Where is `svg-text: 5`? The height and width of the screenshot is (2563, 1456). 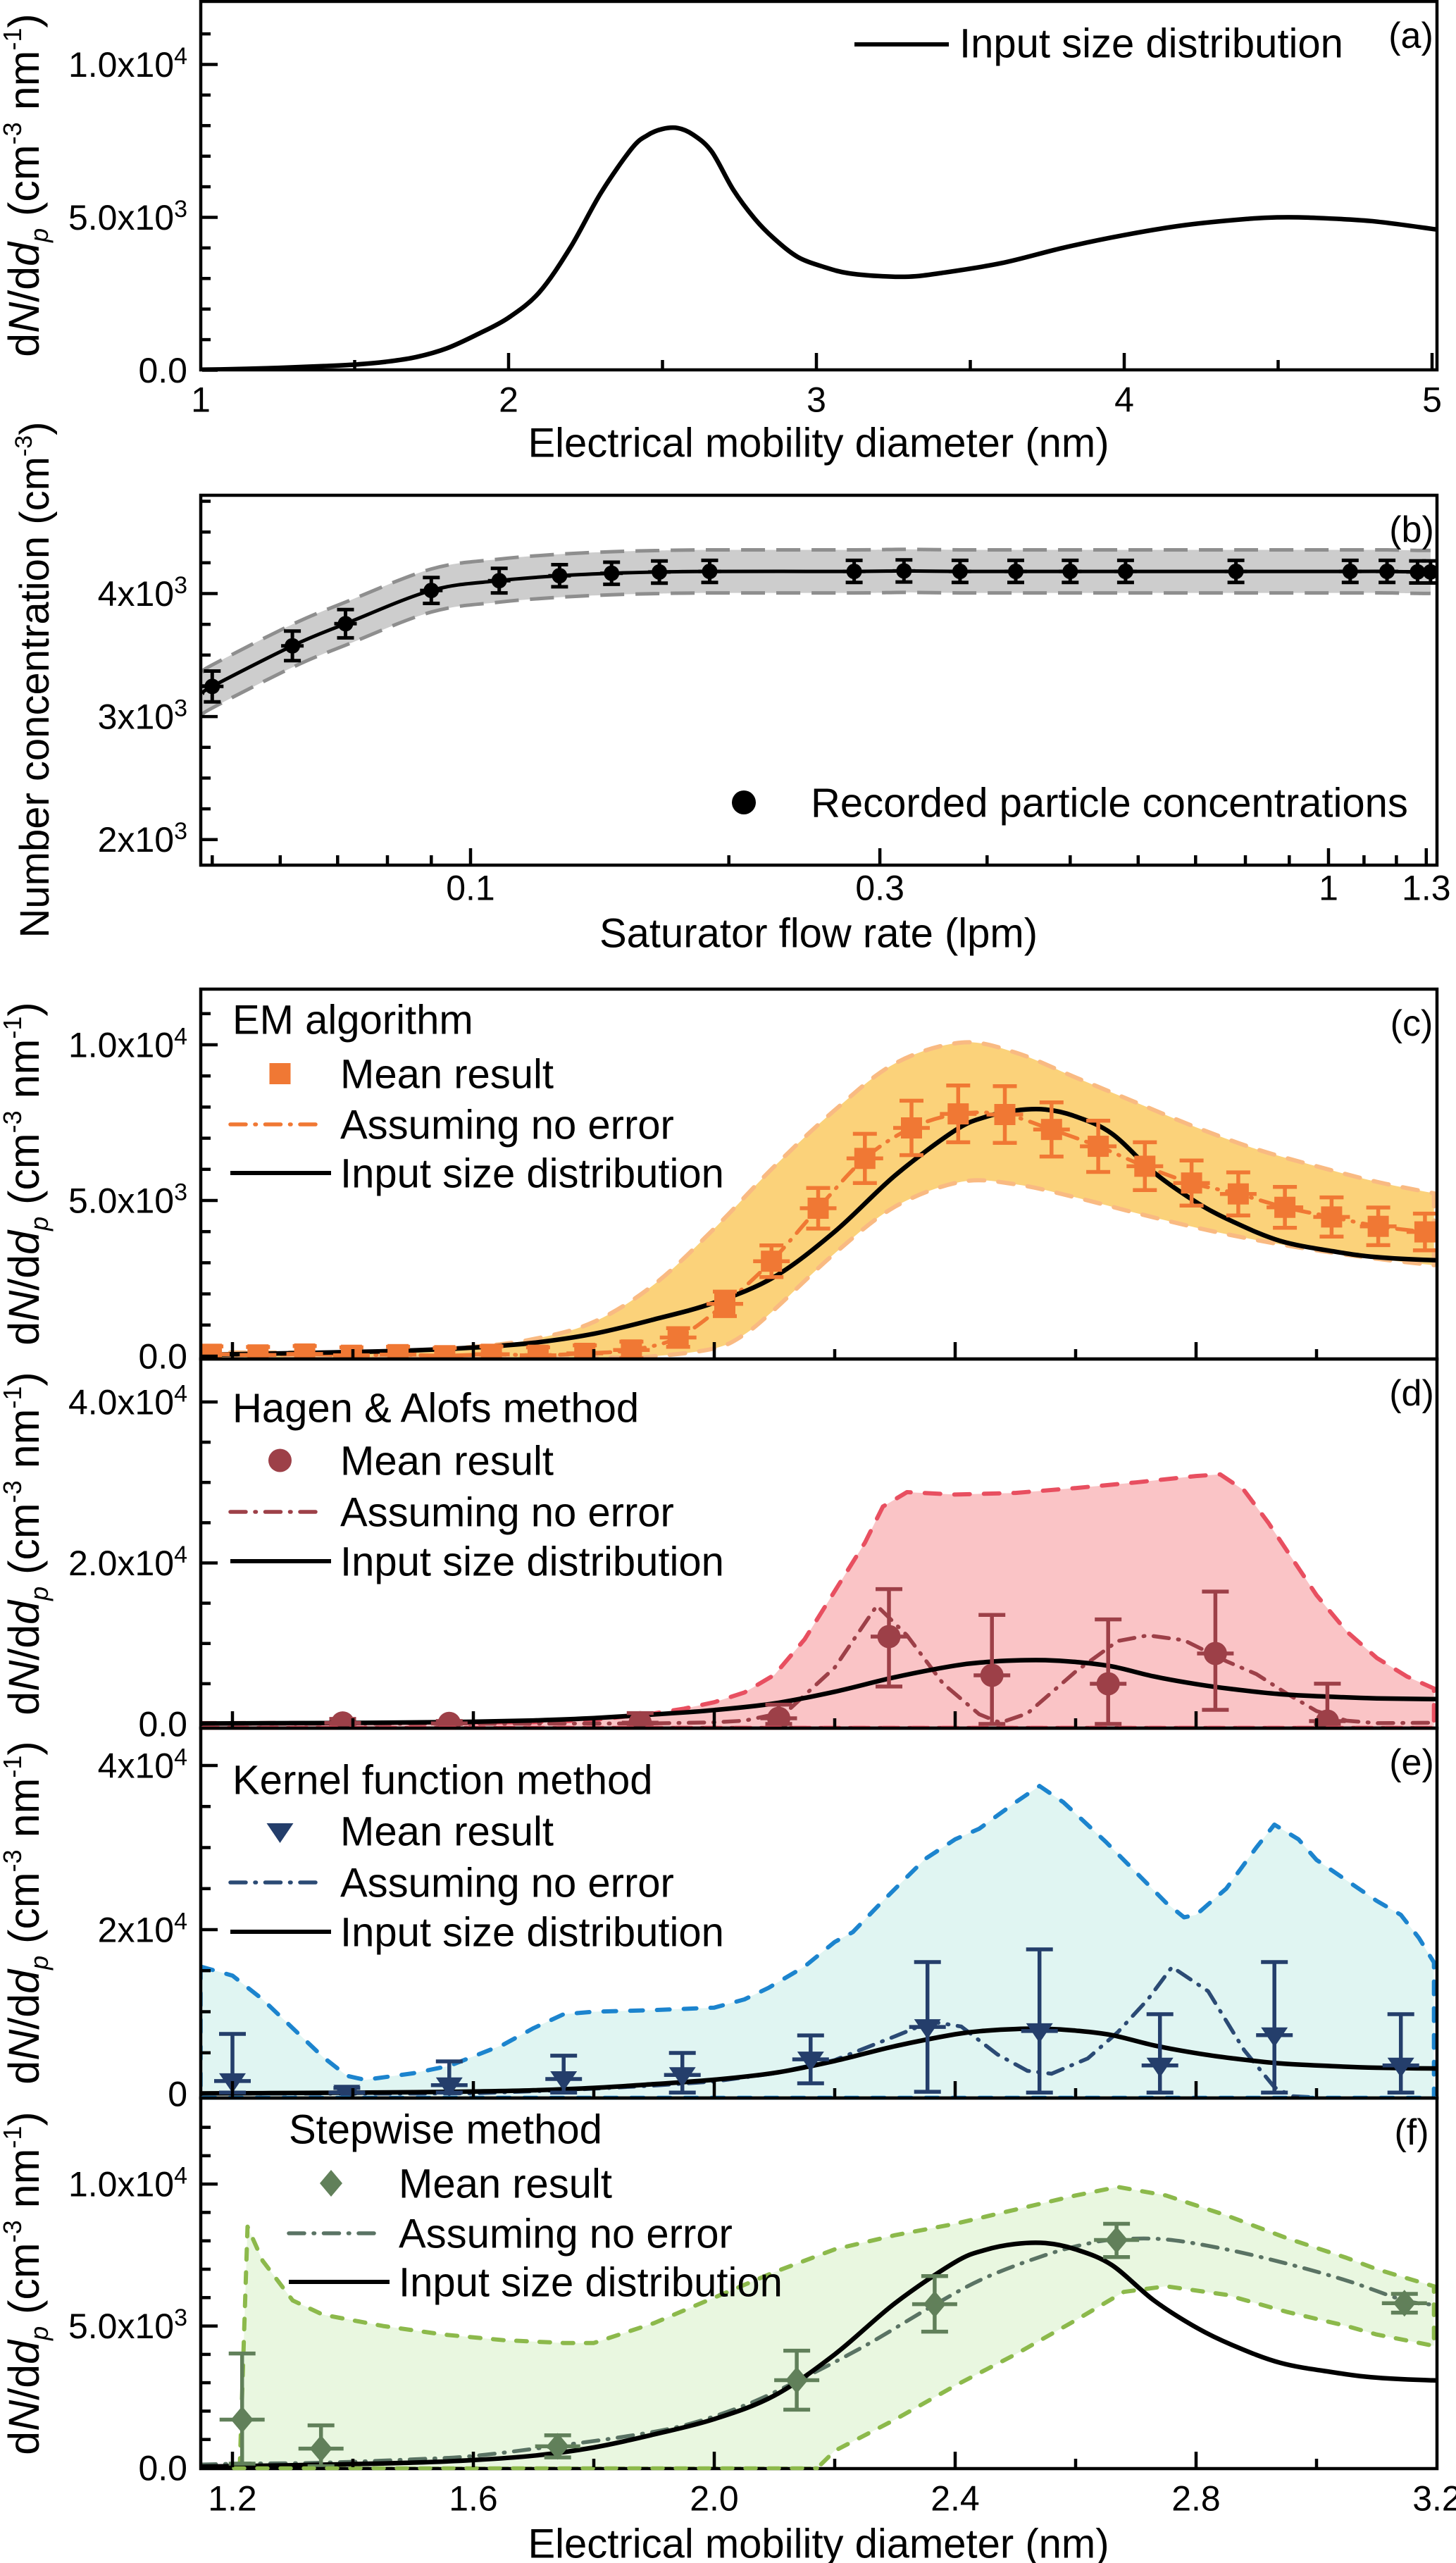 svg-text: 5 is located at coordinates (1432, 400).